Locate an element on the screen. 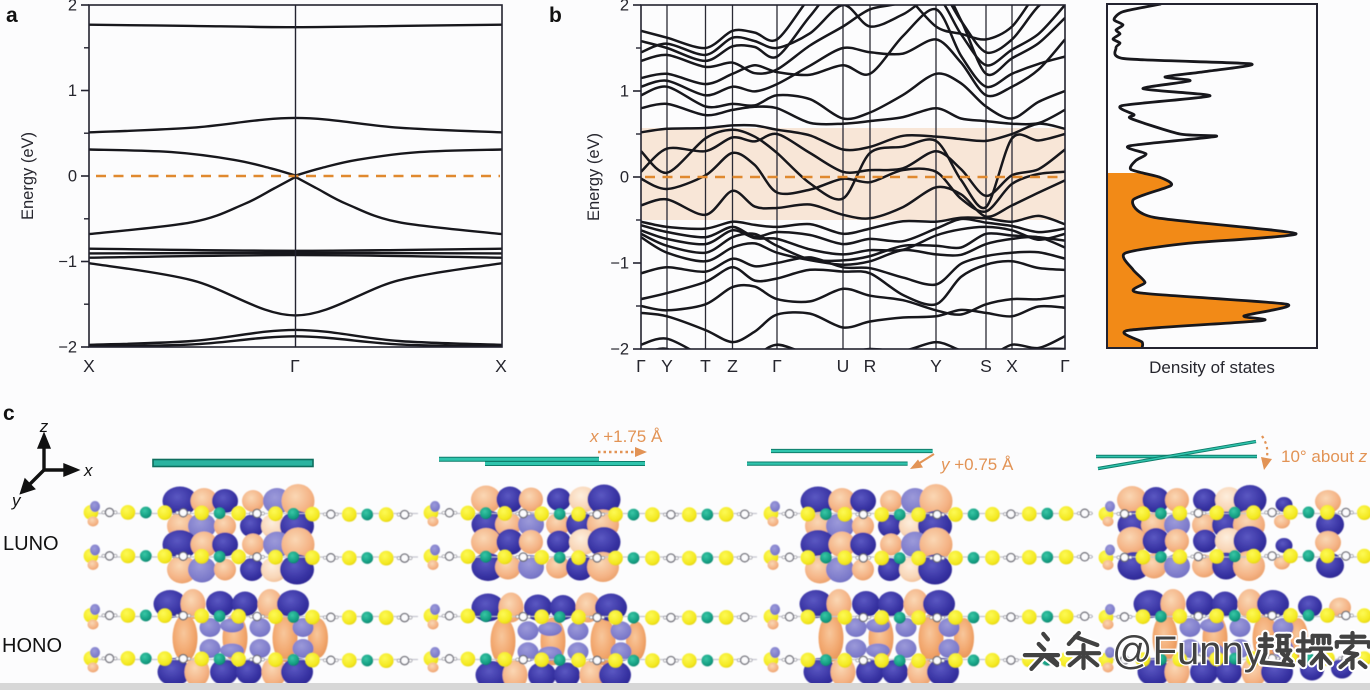 Image resolution: width=1370 pixels, height=690 pixels. svg-text: x is located at coordinates (88, 470).